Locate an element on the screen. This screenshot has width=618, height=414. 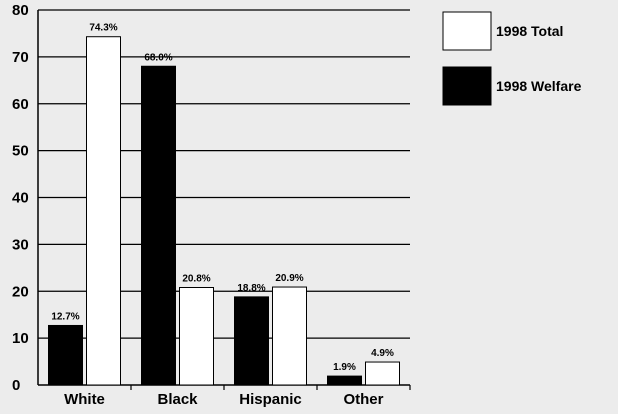
legend-label: 1998 Total is located at coordinates (529, 31).